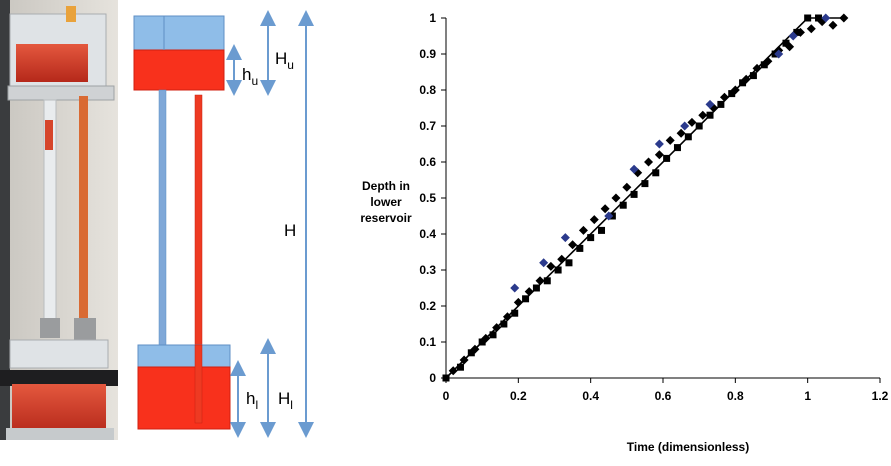 The height and width of the screenshot is (466, 891). Describe the element at coordinates (427, 270) in the screenshot. I see `y-tick-label: 0.3` at that location.